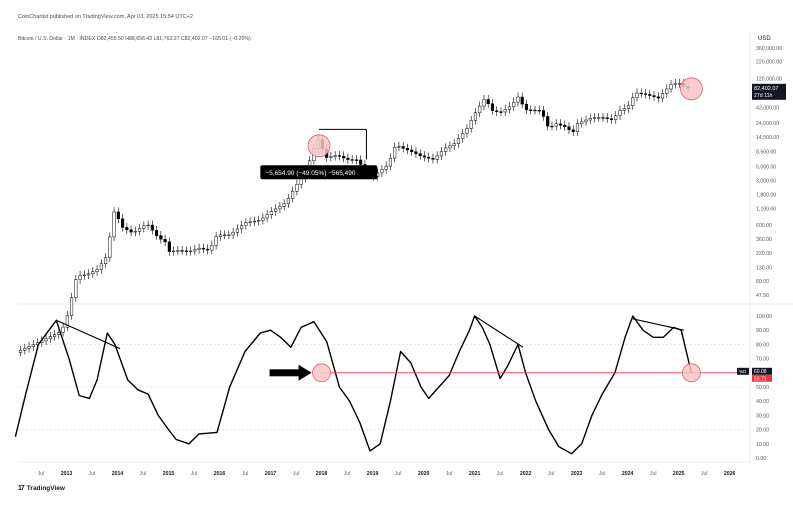 This screenshot has height=518, width=793. Describe the element at coordinates (767, 124) in the screenshot. I see `price-tick-label: 24,000.00` at that location.